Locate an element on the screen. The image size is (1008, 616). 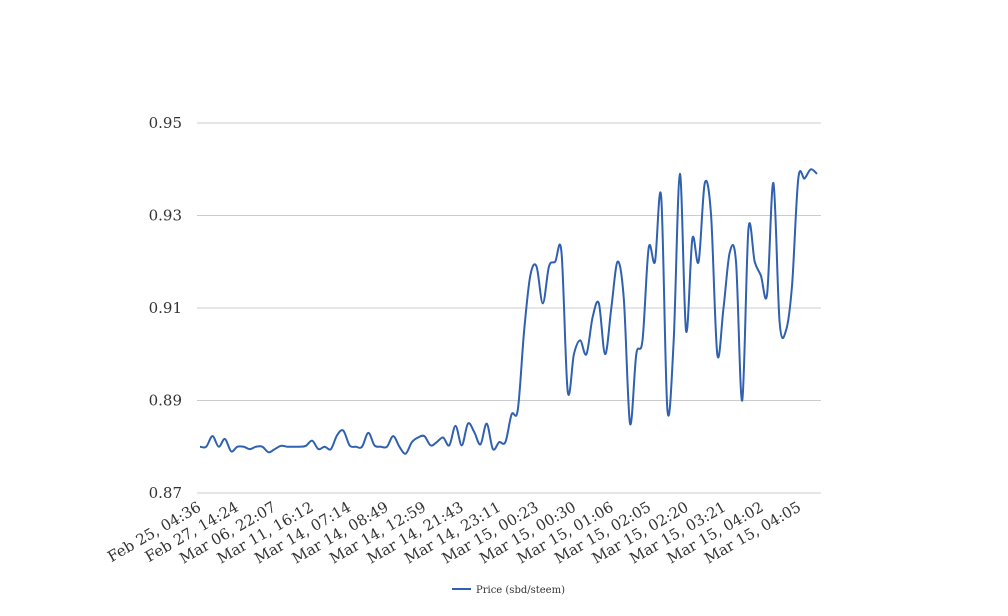
y-tick-label: 0.95 is located at coordinates (165, 123).